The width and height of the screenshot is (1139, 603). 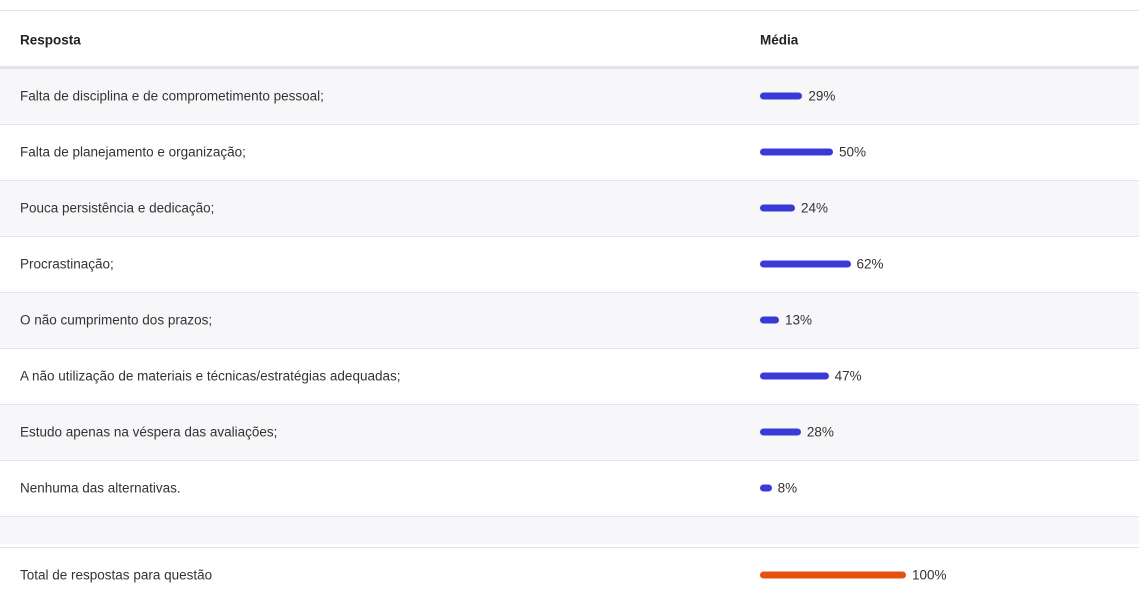 What do you see at coordinates (815, 208) in the screenshot?
I see `value-label: 24%` at bounding box center [815, 208].